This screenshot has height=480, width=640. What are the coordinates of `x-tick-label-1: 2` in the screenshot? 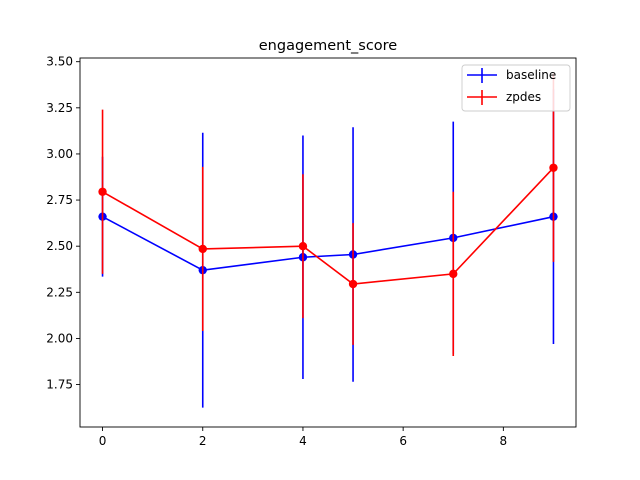 It's located at (203, 441).